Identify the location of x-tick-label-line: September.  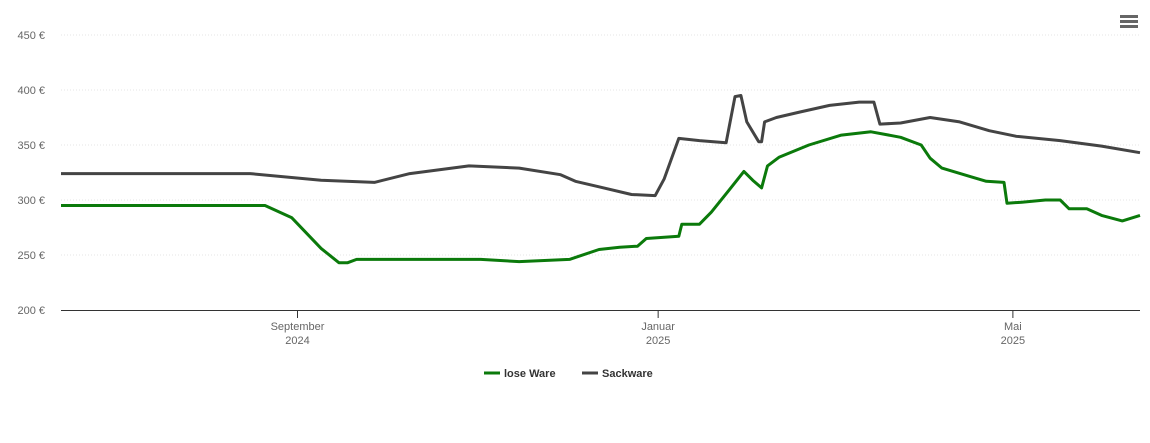
(298, 327).